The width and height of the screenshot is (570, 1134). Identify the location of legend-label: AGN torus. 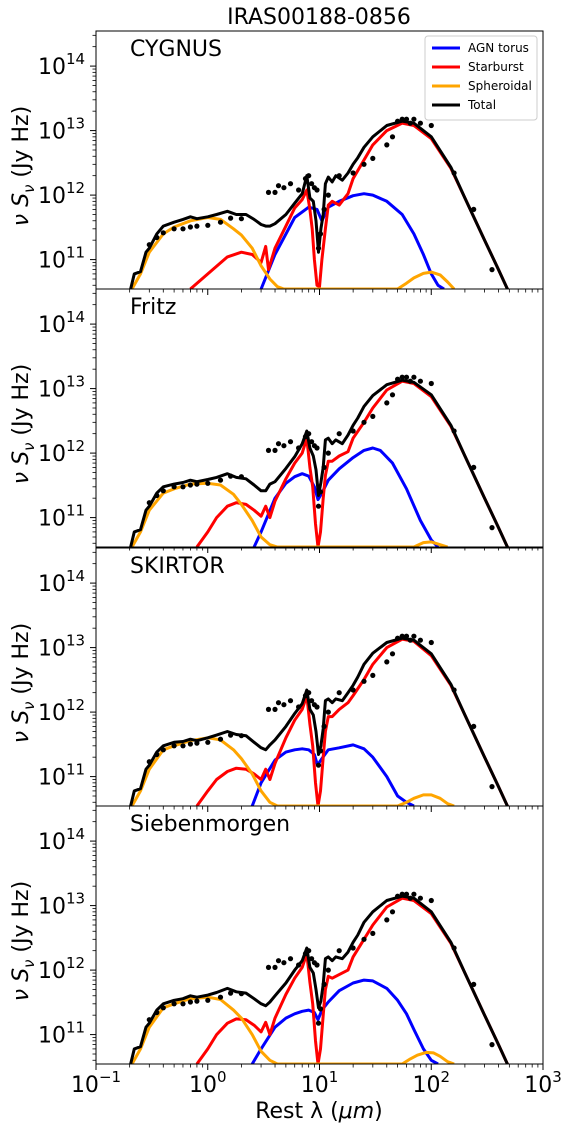
(498, 48).